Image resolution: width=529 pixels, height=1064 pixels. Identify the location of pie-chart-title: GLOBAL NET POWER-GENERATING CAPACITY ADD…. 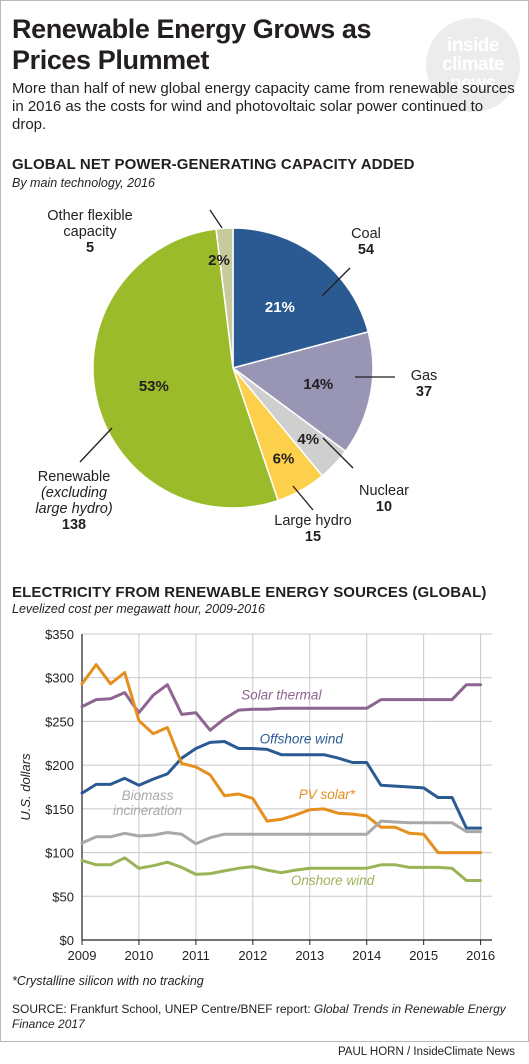
(213, 164).